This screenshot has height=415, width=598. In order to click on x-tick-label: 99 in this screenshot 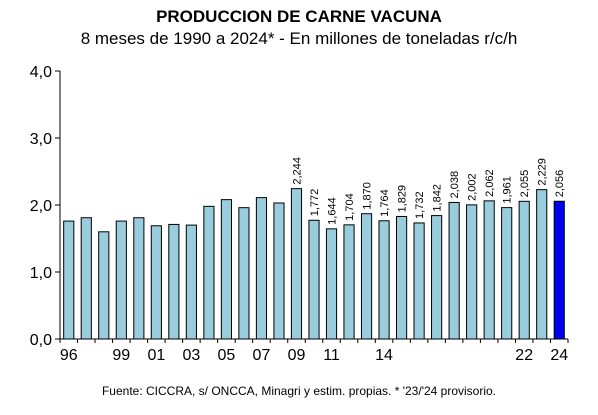, I will do `click(121, 355)`.